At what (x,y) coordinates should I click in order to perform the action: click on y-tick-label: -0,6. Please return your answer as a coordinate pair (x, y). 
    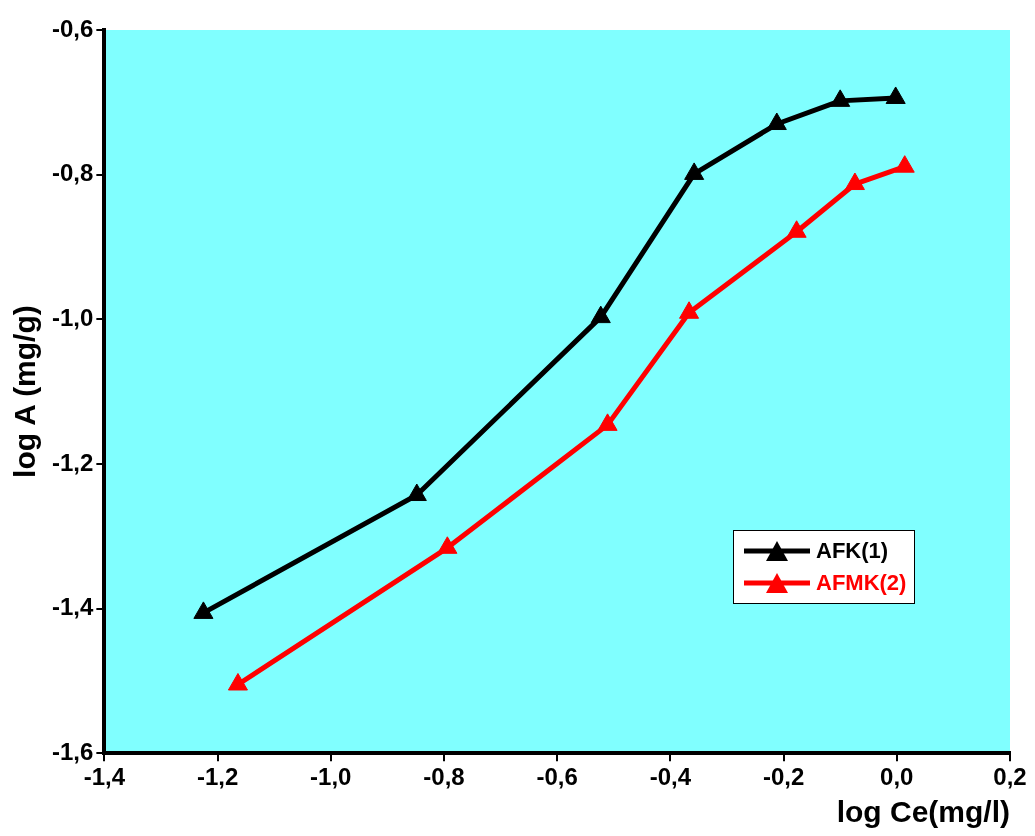
    Looking at the image, I should click on (73, 28).